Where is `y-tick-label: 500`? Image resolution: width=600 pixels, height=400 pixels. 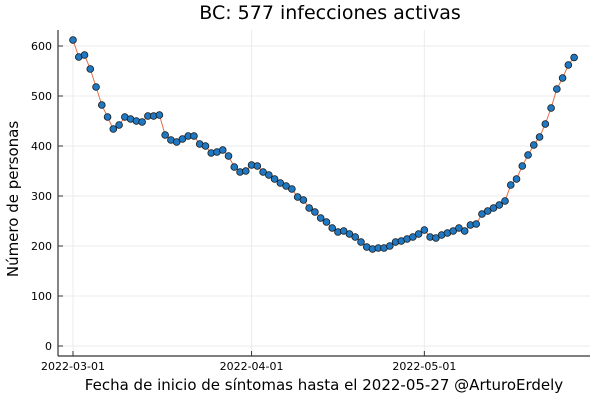
y-tick-label: 500 is located at coordinates (41, 96).